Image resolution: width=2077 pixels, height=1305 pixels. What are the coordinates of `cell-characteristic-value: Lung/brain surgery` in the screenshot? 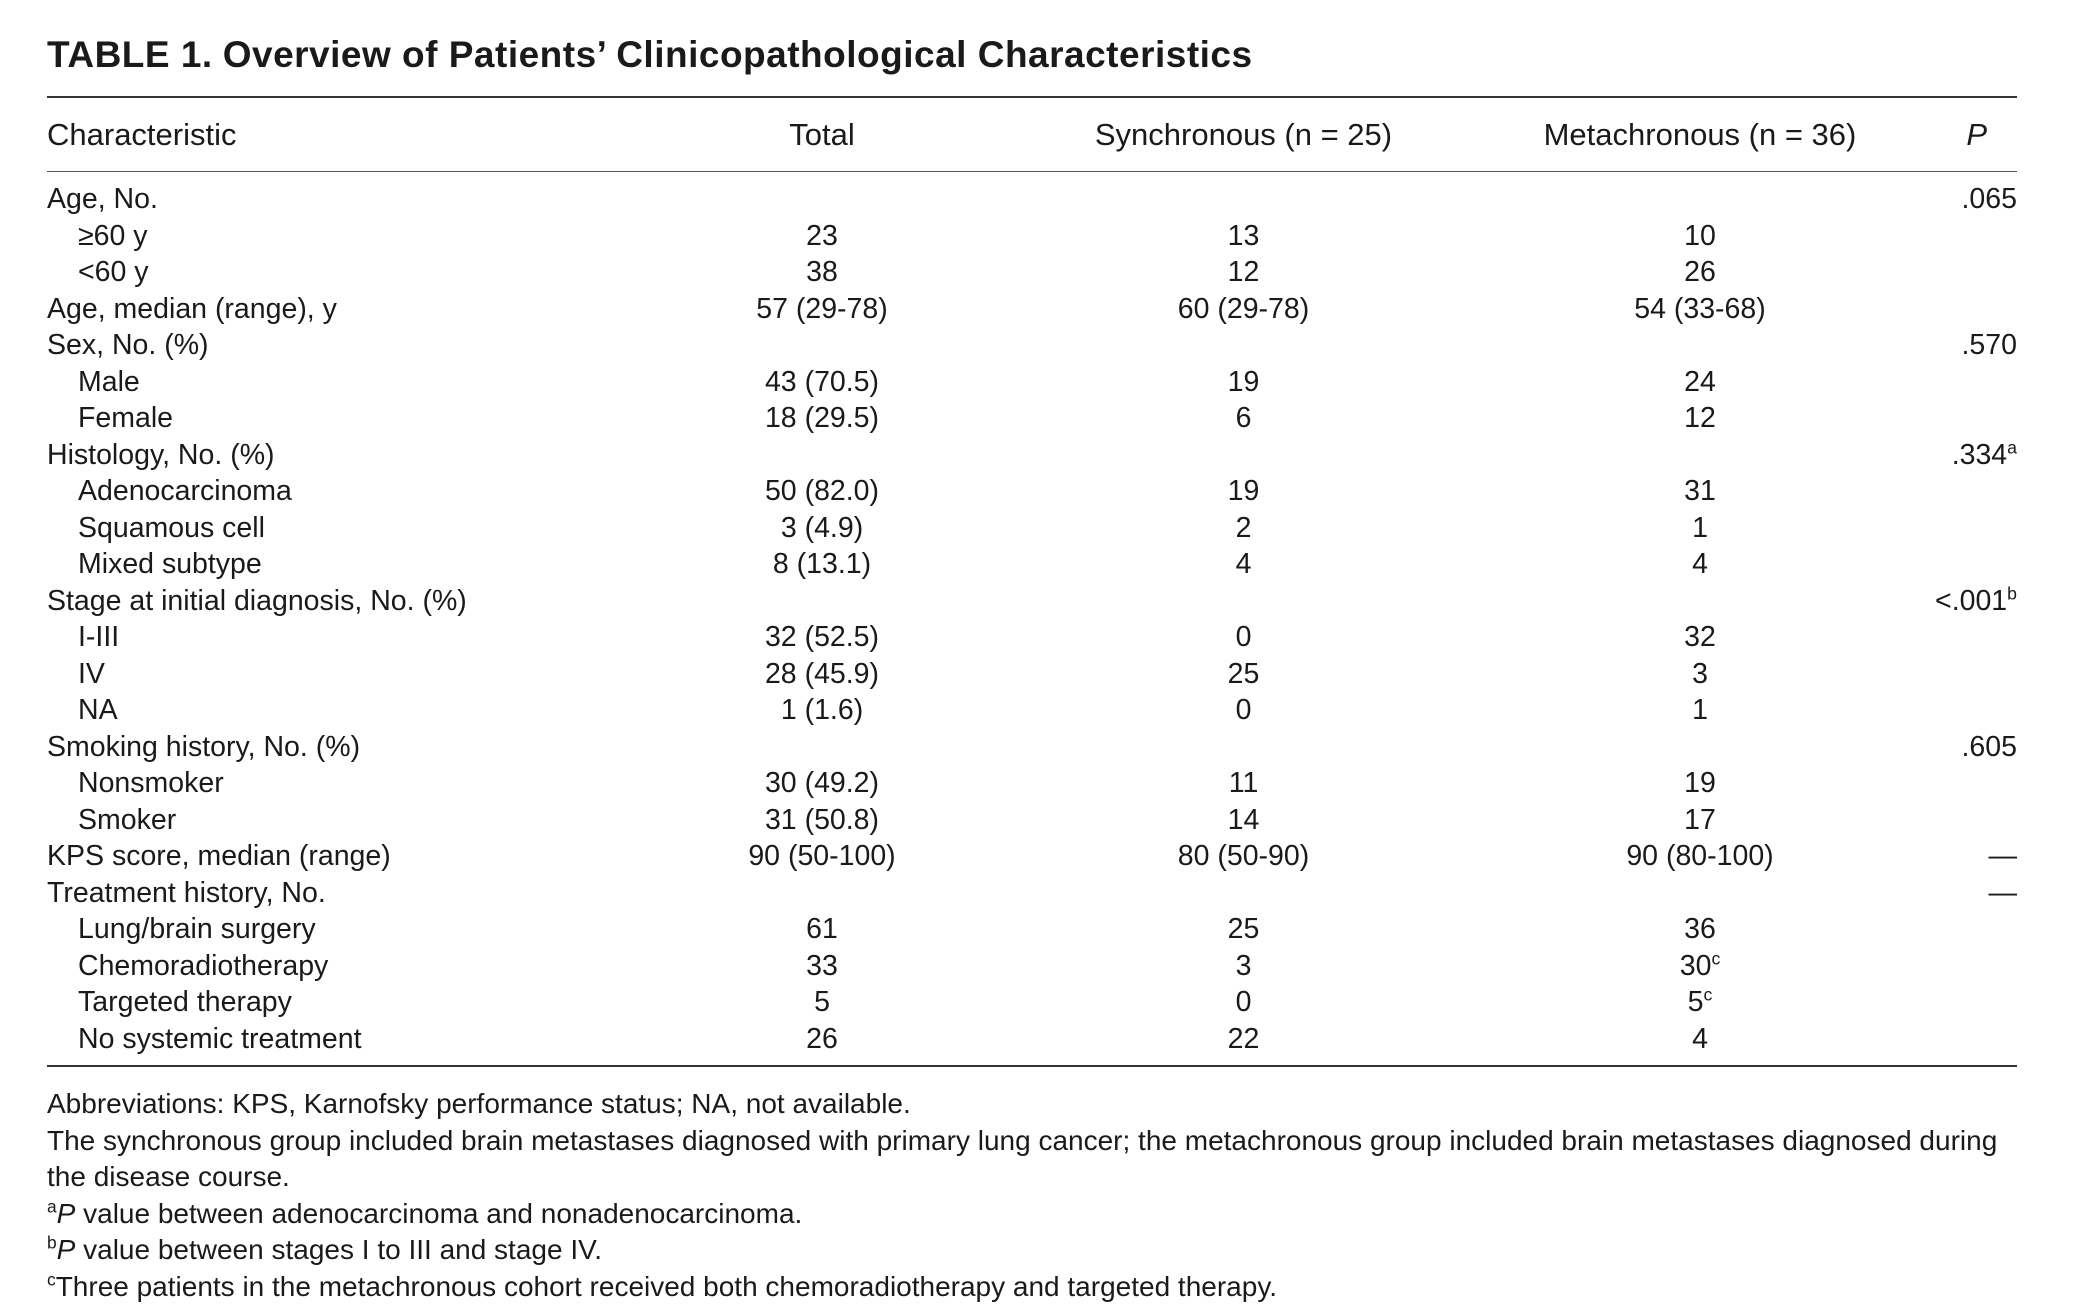 It's located at (197, 929).